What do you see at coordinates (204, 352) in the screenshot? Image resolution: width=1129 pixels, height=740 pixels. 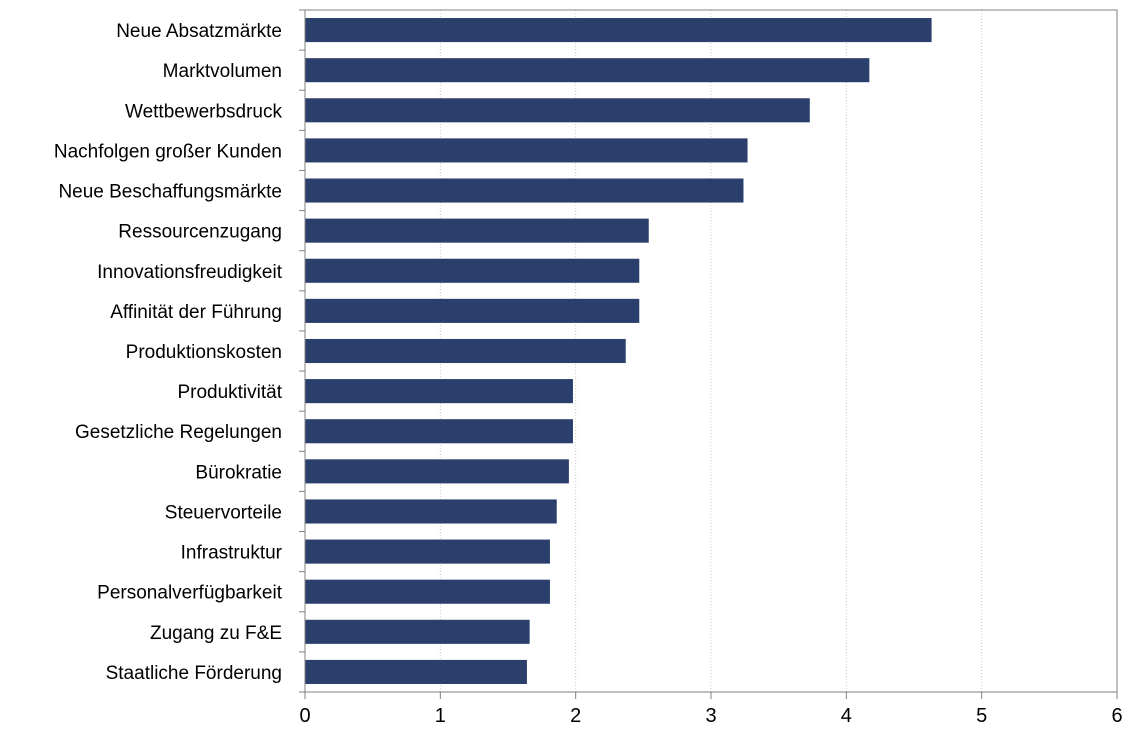 I see `category-label: Produktionskosten` at bounding box center [204, 352].